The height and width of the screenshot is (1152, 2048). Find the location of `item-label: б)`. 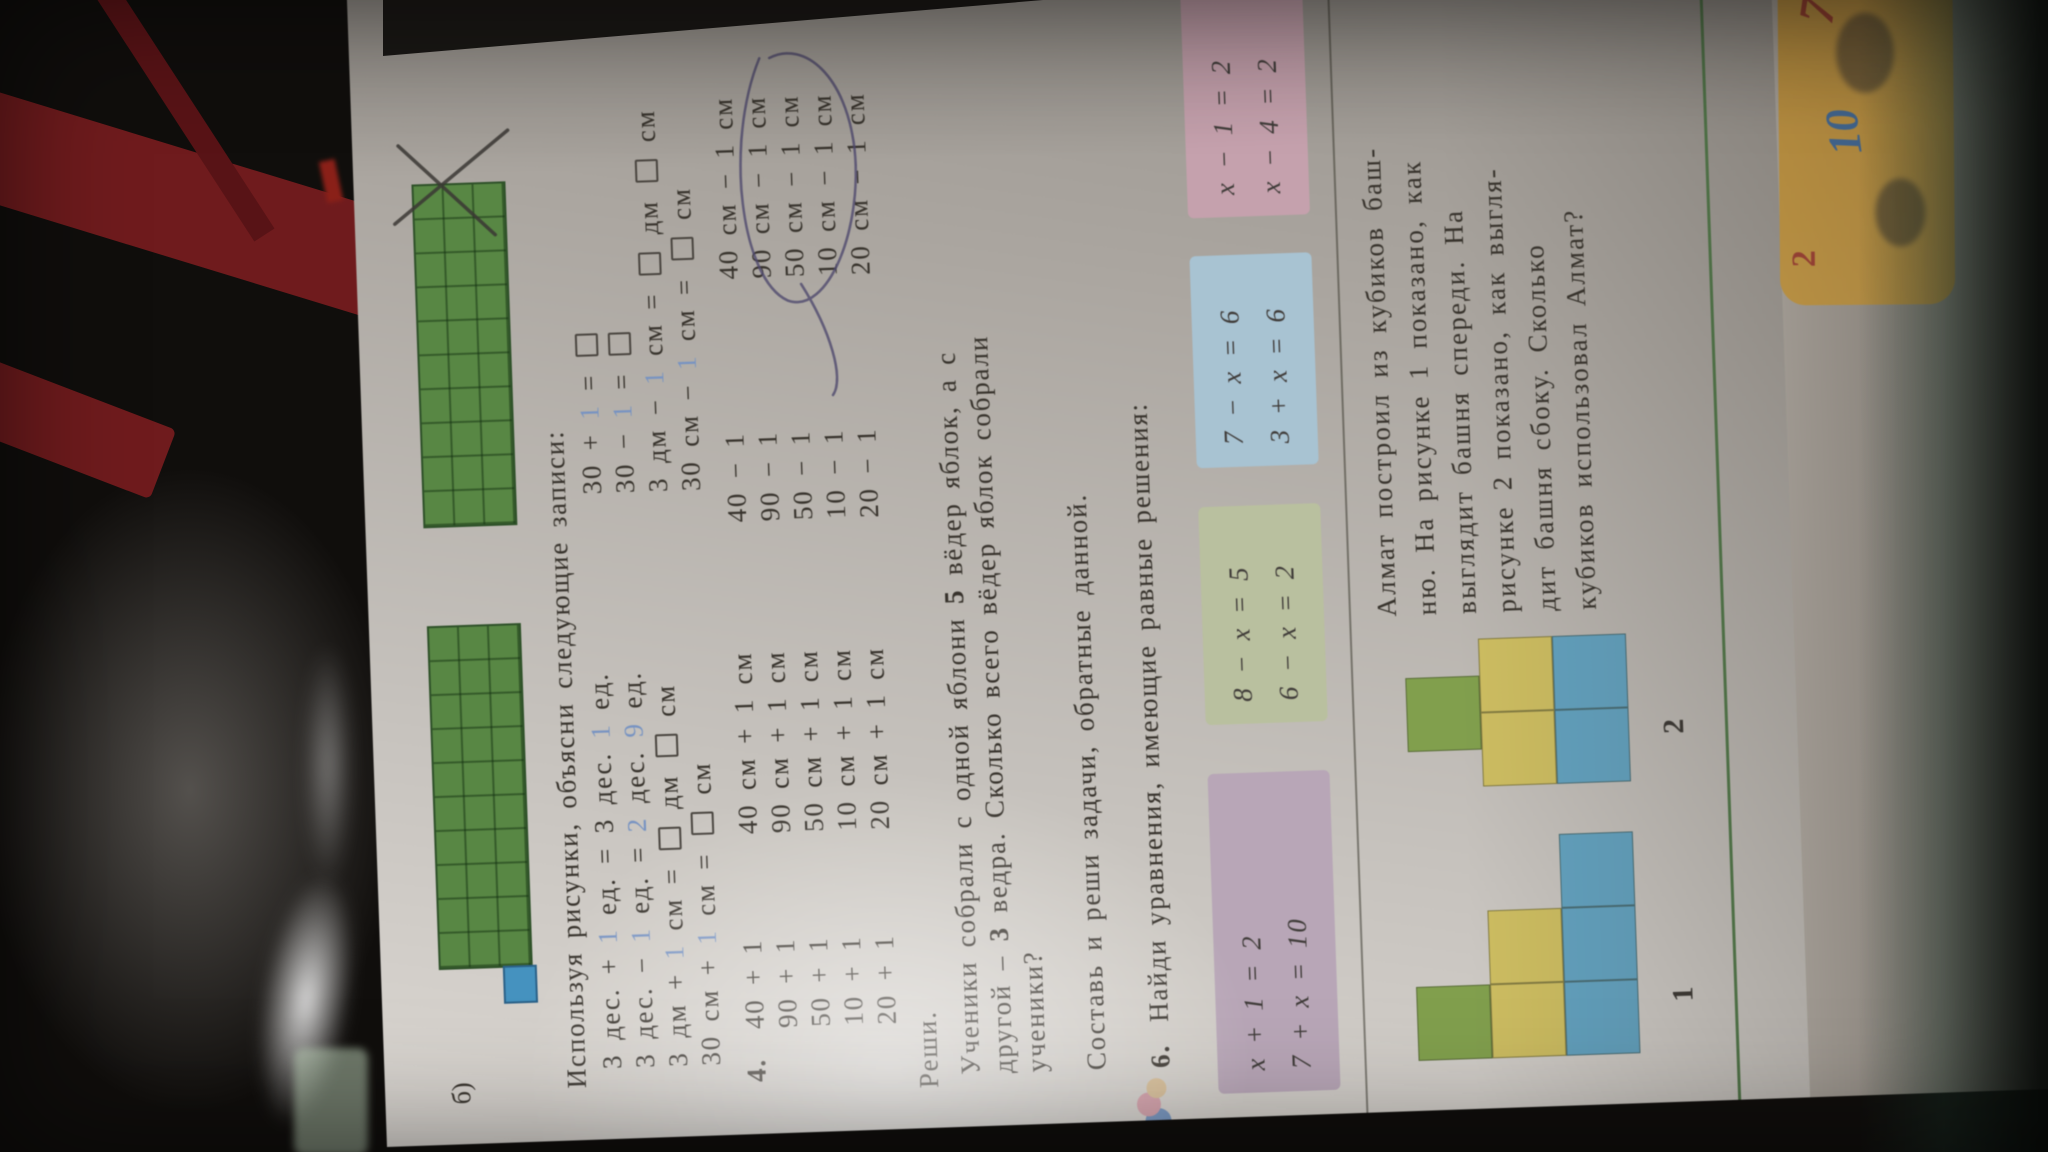

item-label: б) is located at coordinates (461, 1093).